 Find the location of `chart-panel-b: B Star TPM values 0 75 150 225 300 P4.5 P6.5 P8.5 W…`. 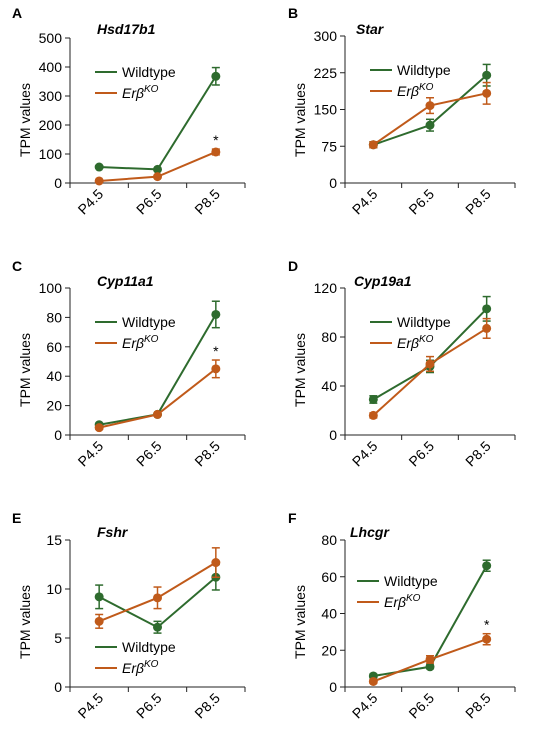

chart-panel-b: B Star TPM values 0 75 150 225 300 P4.5 P6.5 P8.5 W… is located at coordinates (402, 111).